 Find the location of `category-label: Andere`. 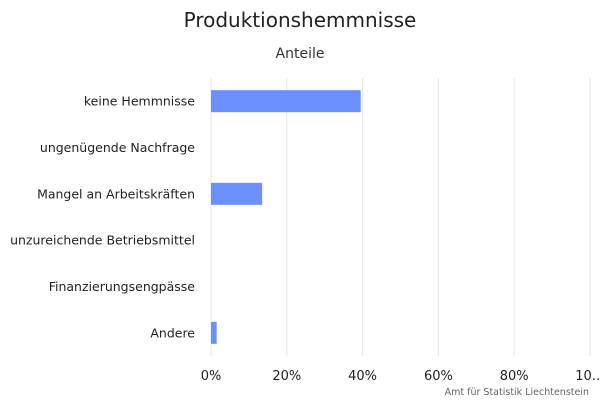

category-label: Andere is located at coordinates (172, 332).